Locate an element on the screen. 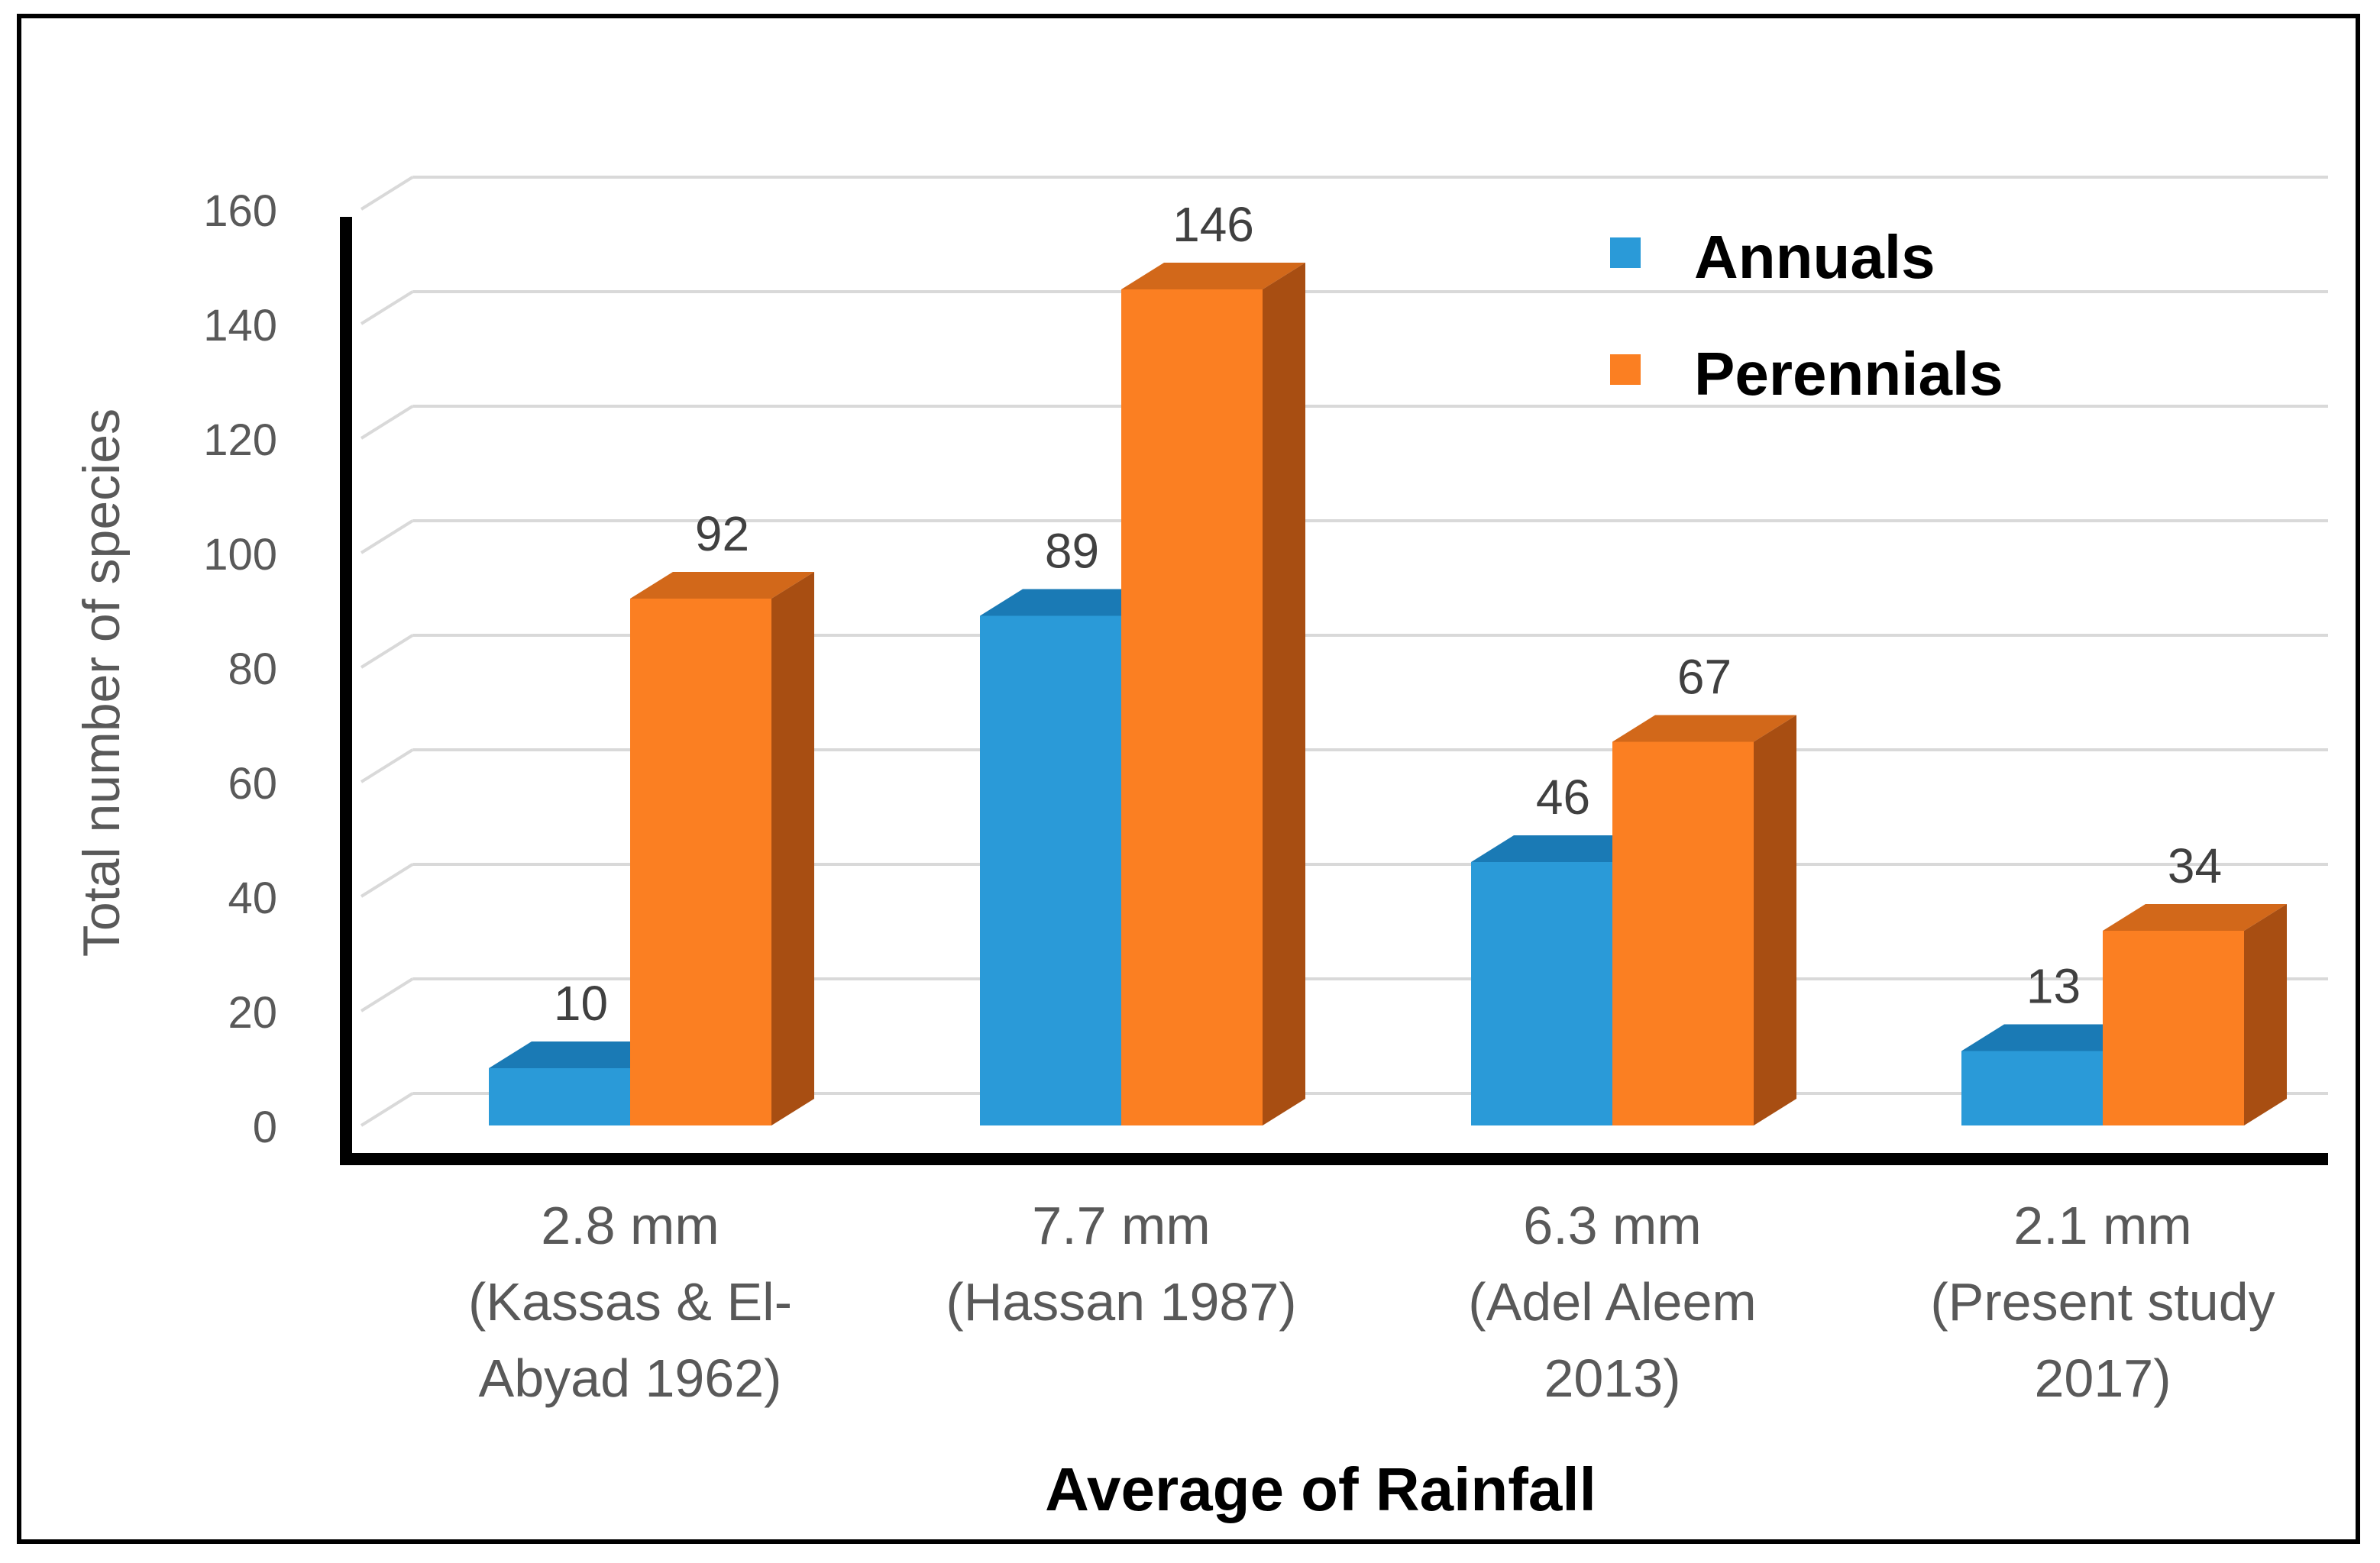  data-label-perennials-3: 34 is located at coordinates (2195, 865).